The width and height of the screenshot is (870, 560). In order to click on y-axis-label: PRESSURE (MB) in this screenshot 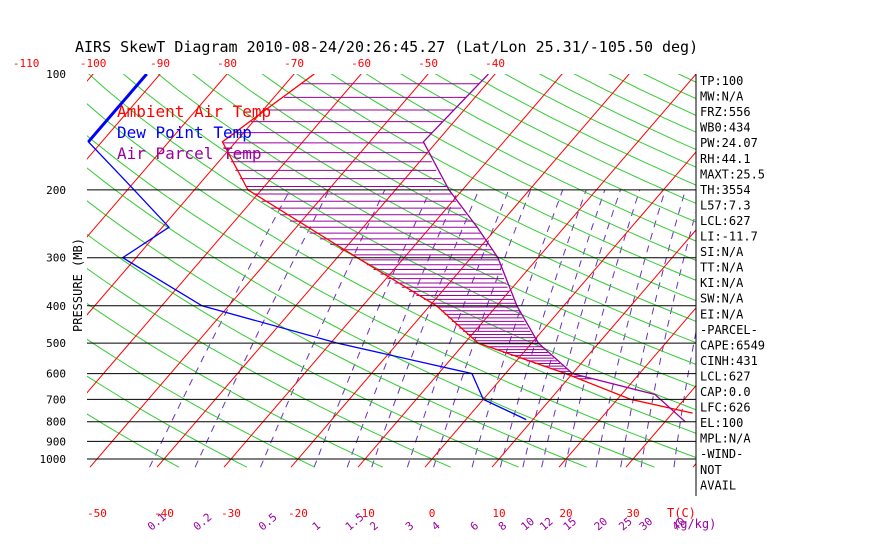, I will do `click(78, 285)`.